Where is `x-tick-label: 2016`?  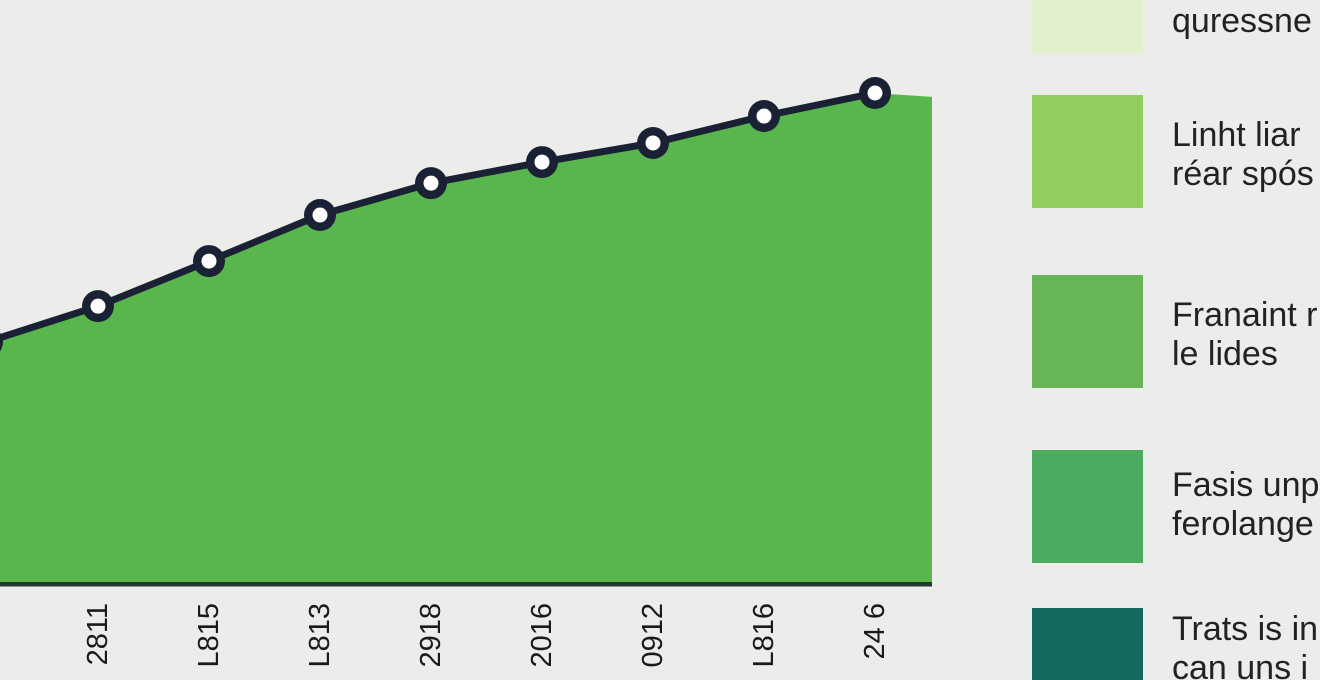 x-tick-label: 2016 is located at coordinates (541, 635).